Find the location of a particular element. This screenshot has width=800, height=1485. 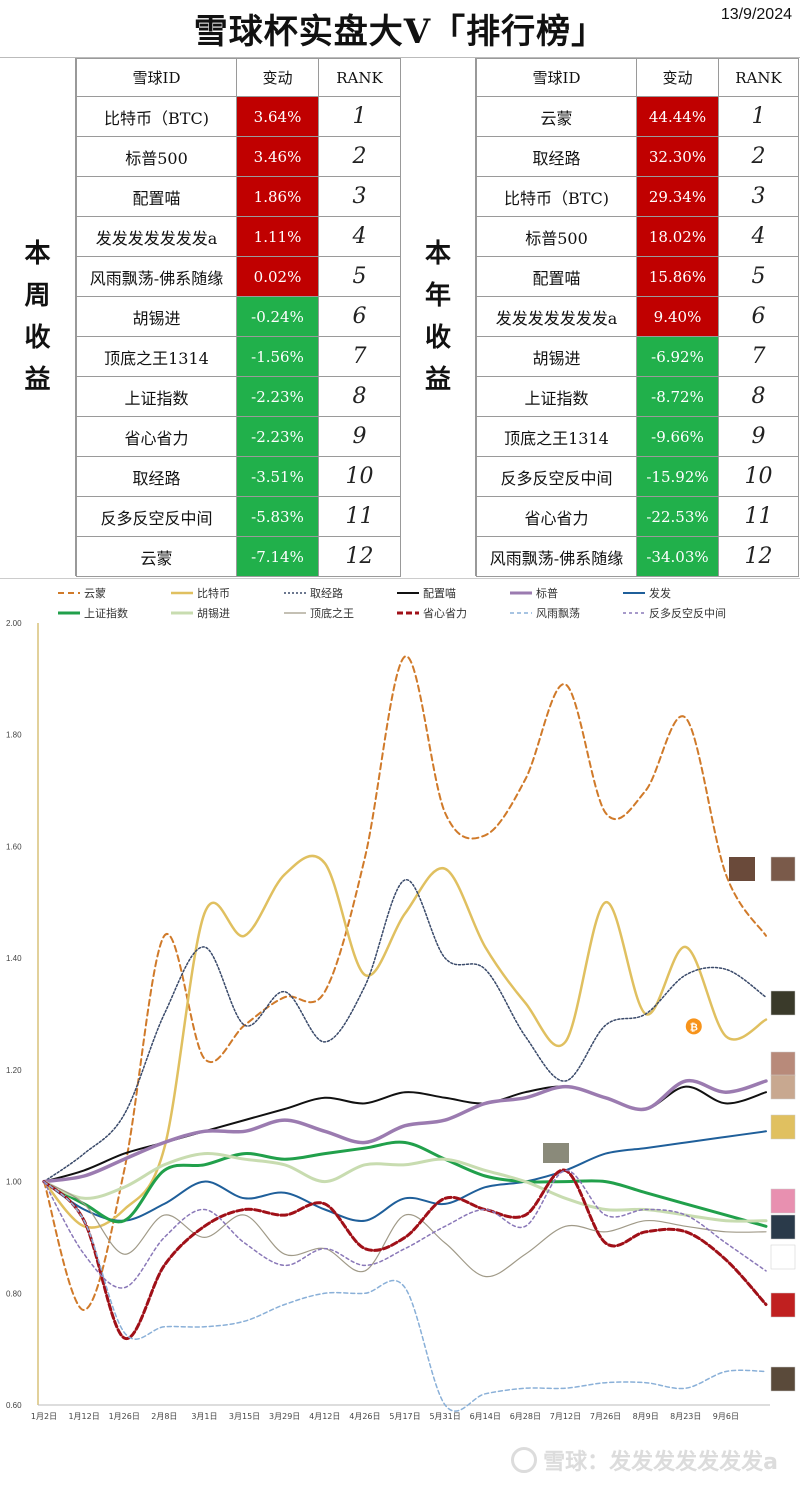

avatar-shangzheng is located at coordinates (783, 1201).